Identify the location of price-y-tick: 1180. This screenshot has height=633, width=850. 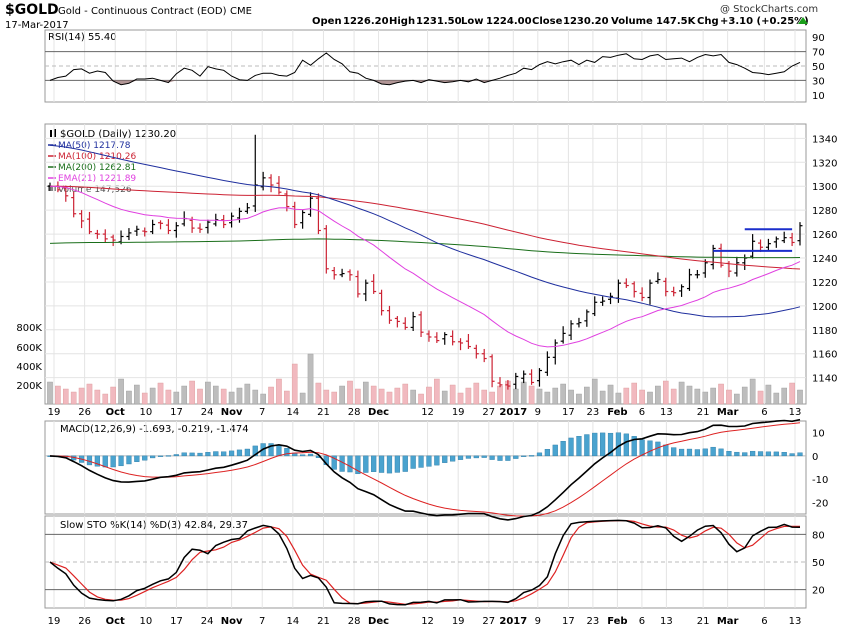
(824, 331).